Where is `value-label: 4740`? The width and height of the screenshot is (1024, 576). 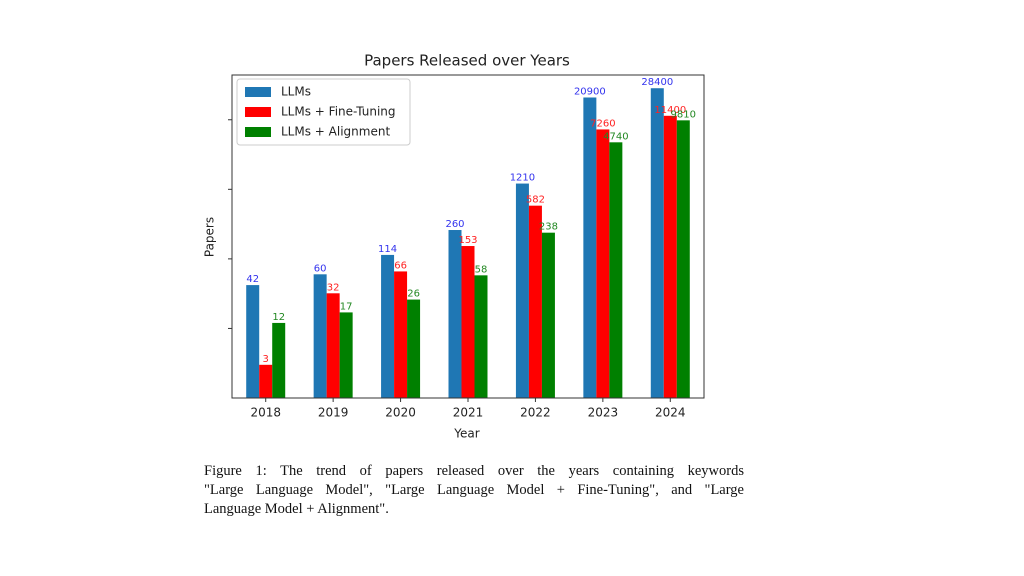
value-label: 4740 is located at coordinates (615, 136).